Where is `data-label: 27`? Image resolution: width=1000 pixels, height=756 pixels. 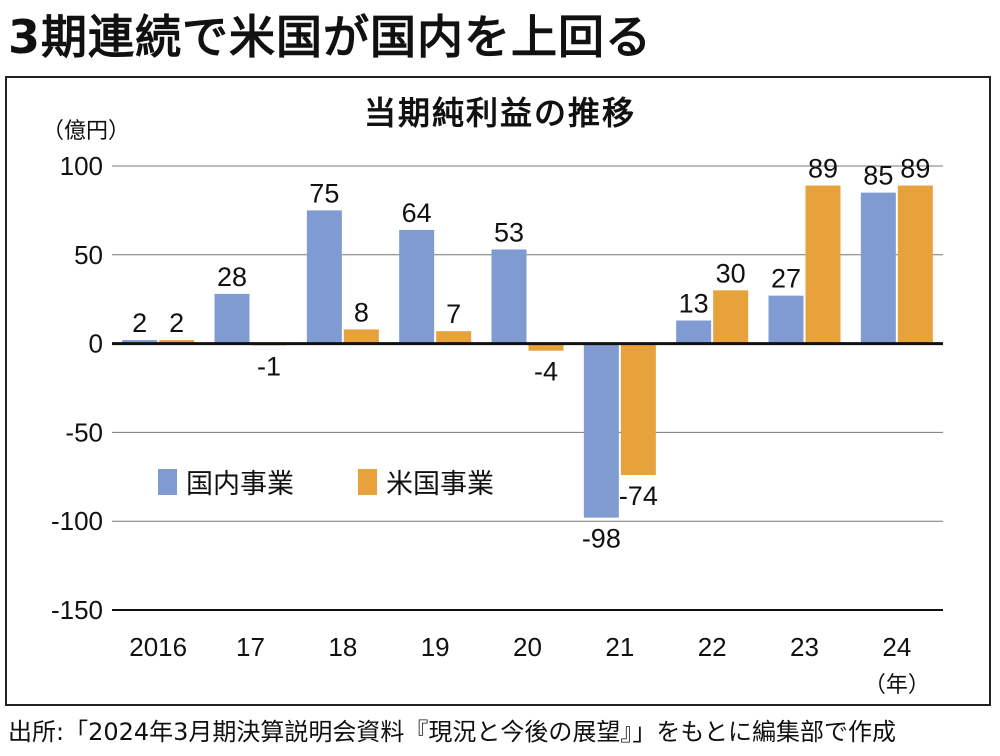
data-label: 27 is located at coordinates (786, 279).